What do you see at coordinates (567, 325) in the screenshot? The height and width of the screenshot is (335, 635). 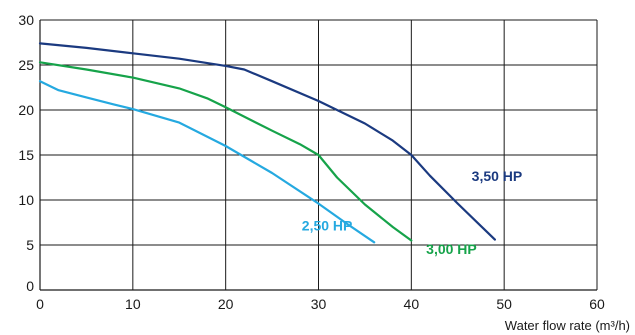 I see `x-axis-title: Water flow rate (m³/h)` at bounding box center [567, 325].